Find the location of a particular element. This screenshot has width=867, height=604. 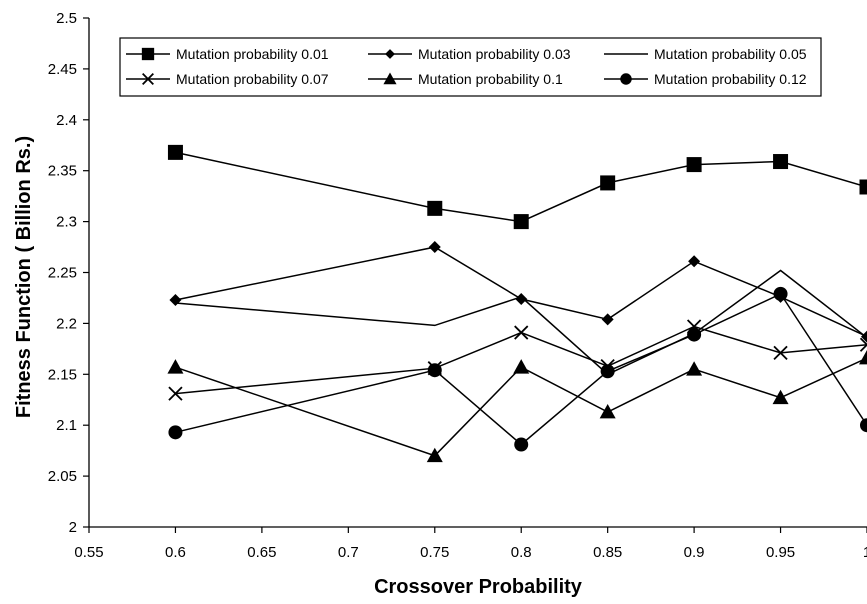

y-tick-label: 2.45 is located at coordinates (62, 69).